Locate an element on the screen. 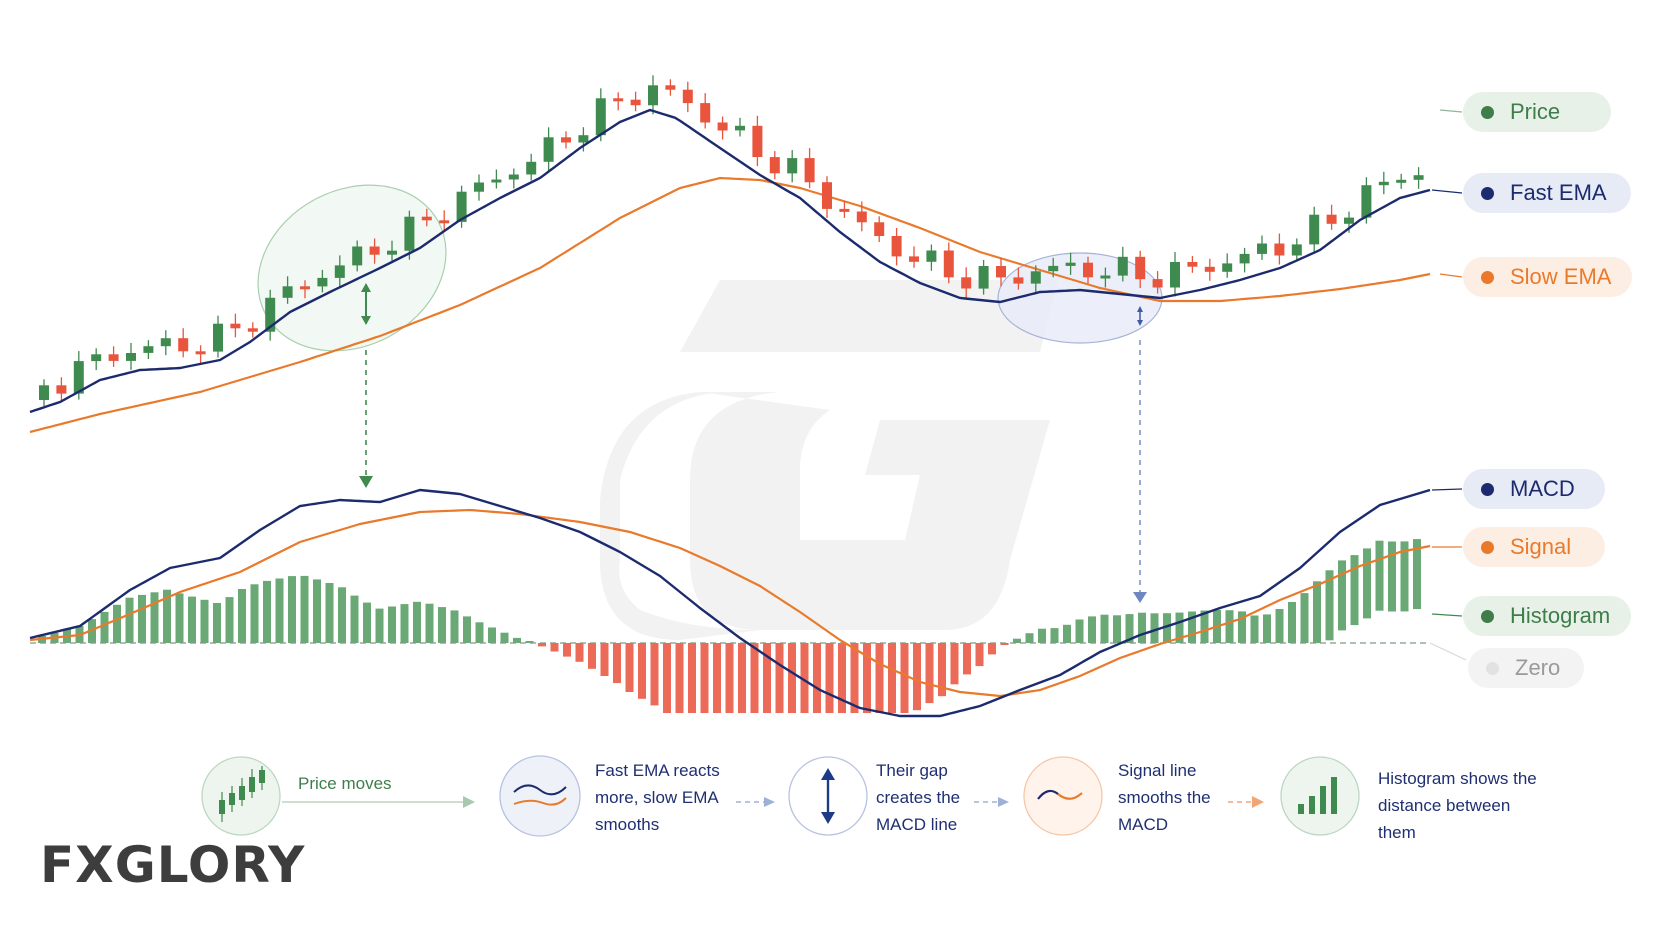 The width and height of the screenshot is (1664, 928). ema-lines-icon-circle is located at coordinates (540, 796).